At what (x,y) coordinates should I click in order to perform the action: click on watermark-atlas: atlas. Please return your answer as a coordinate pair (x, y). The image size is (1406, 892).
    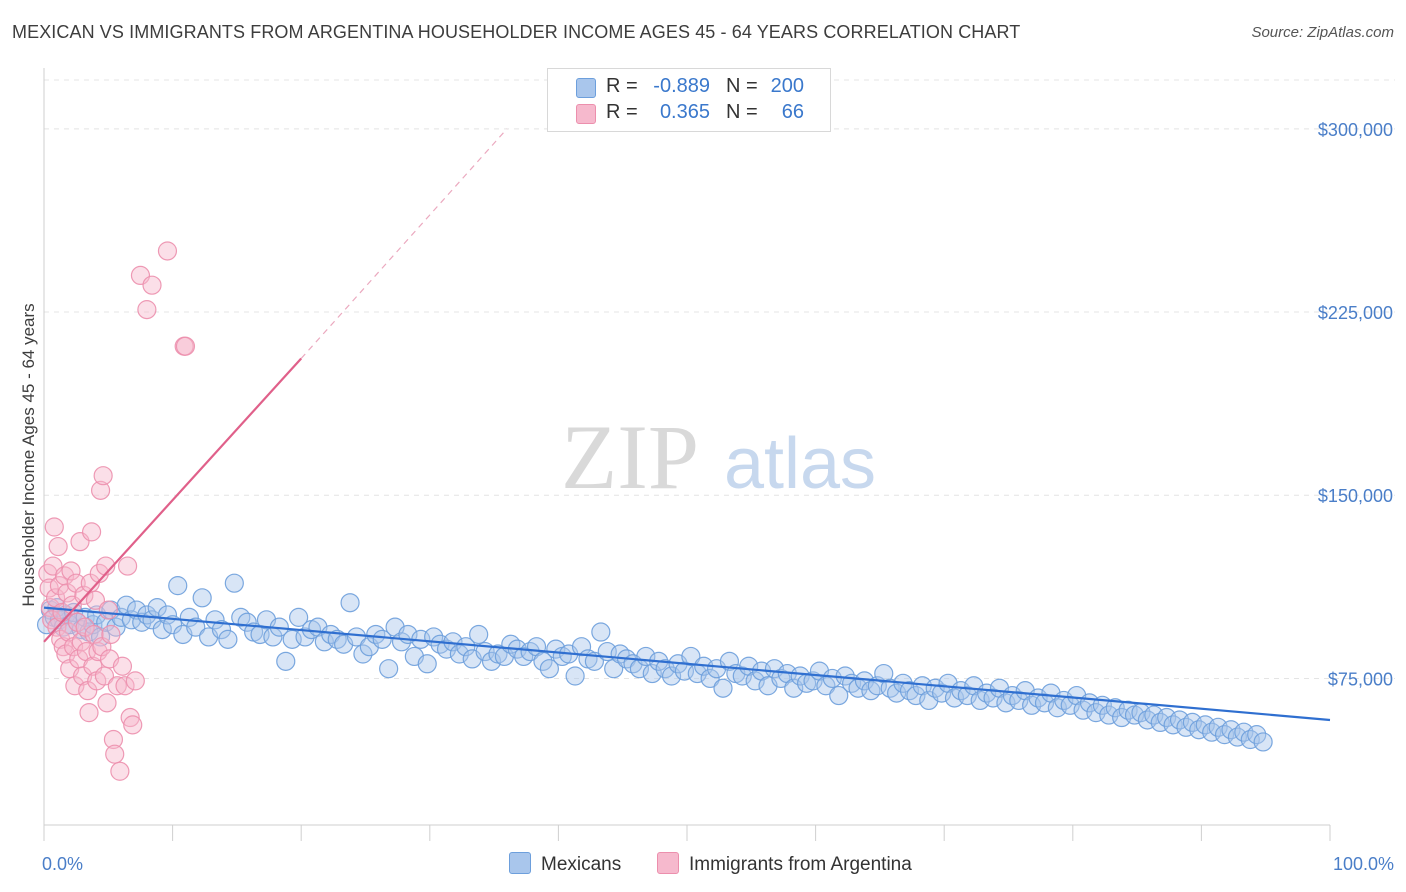
    Looking at the image, I should click on (800, 464).